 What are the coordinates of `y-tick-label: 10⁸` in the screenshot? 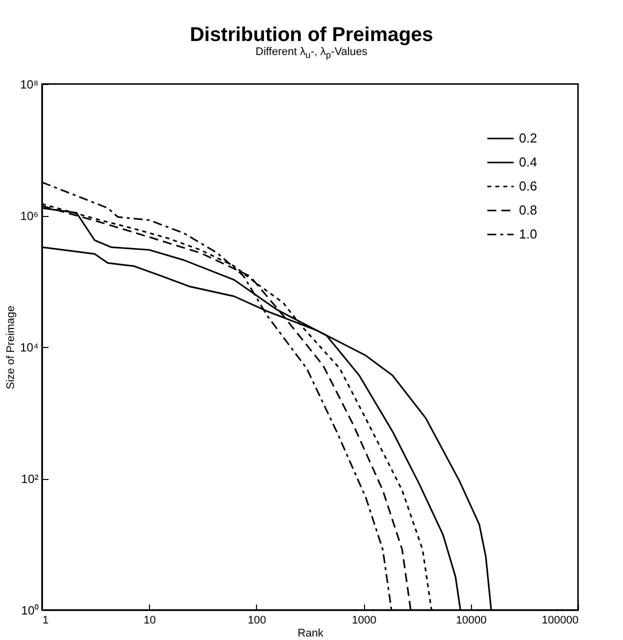 It's located at (29, 85).